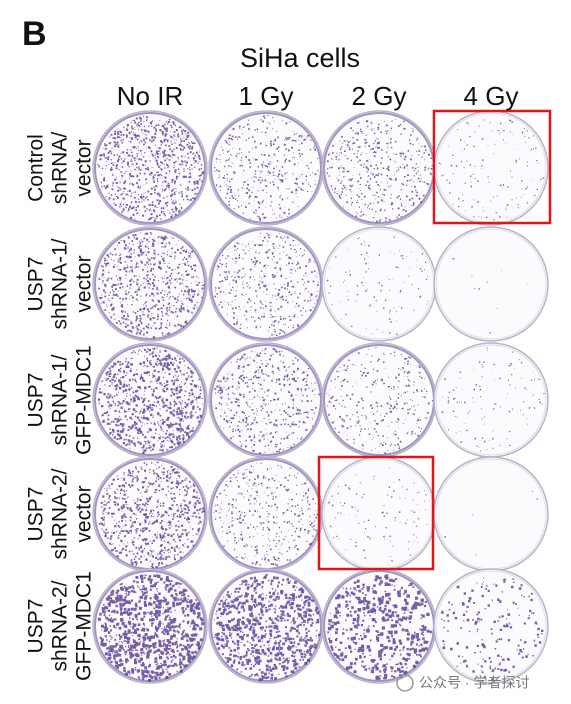 This screenshot has height=704, width=571. Describe the element at coordinates (379, 96) in the screenshot. I see `column-label: 2 Gy` at that location.